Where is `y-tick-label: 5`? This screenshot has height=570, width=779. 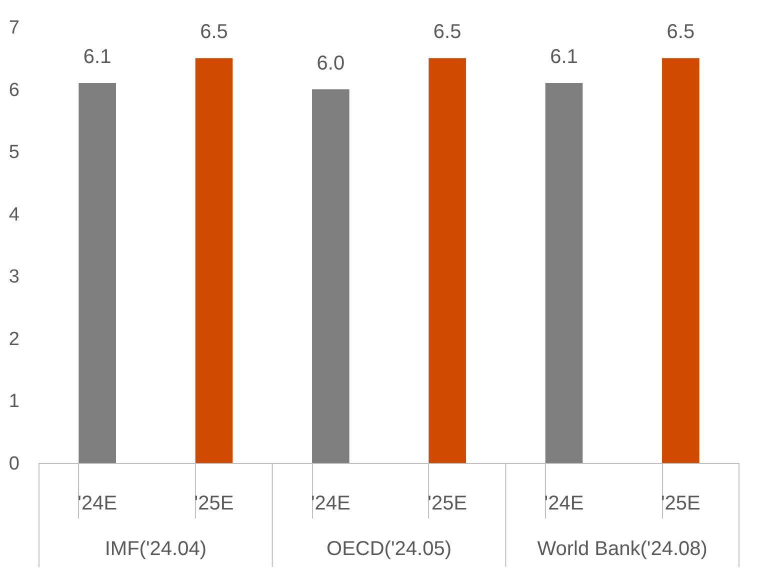 y-tick-label: 5 is located at coordinates (14, 153).